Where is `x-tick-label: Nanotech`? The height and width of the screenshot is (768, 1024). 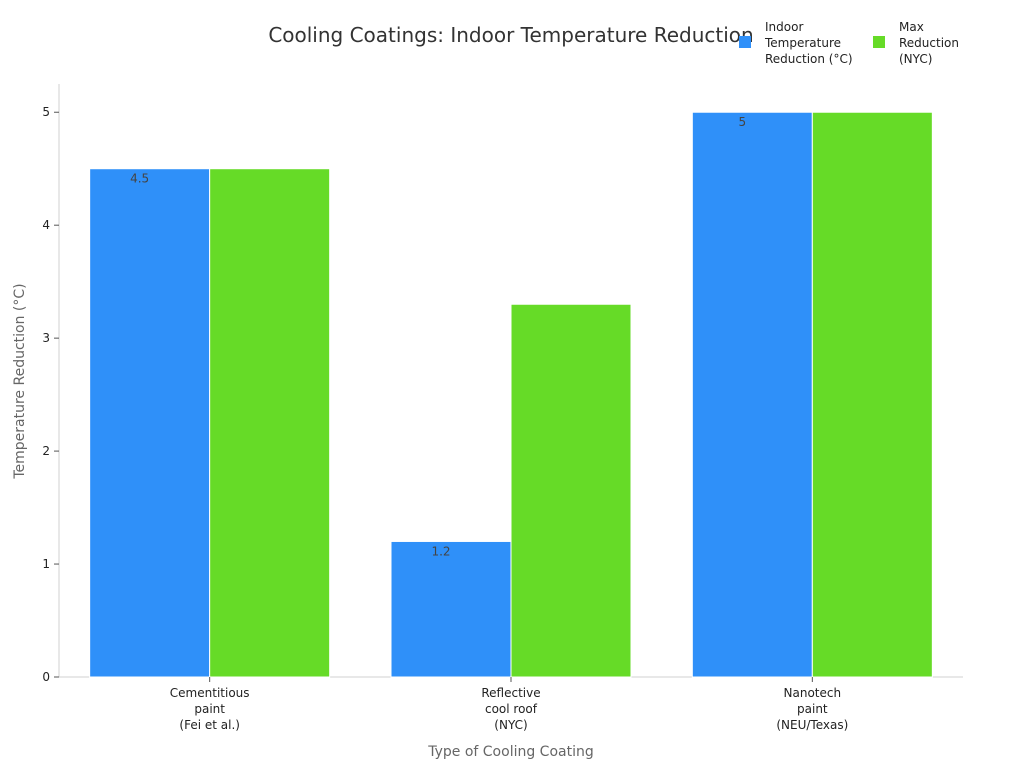 x-tick-label: Nanotech is located at coordinates (813, 693).